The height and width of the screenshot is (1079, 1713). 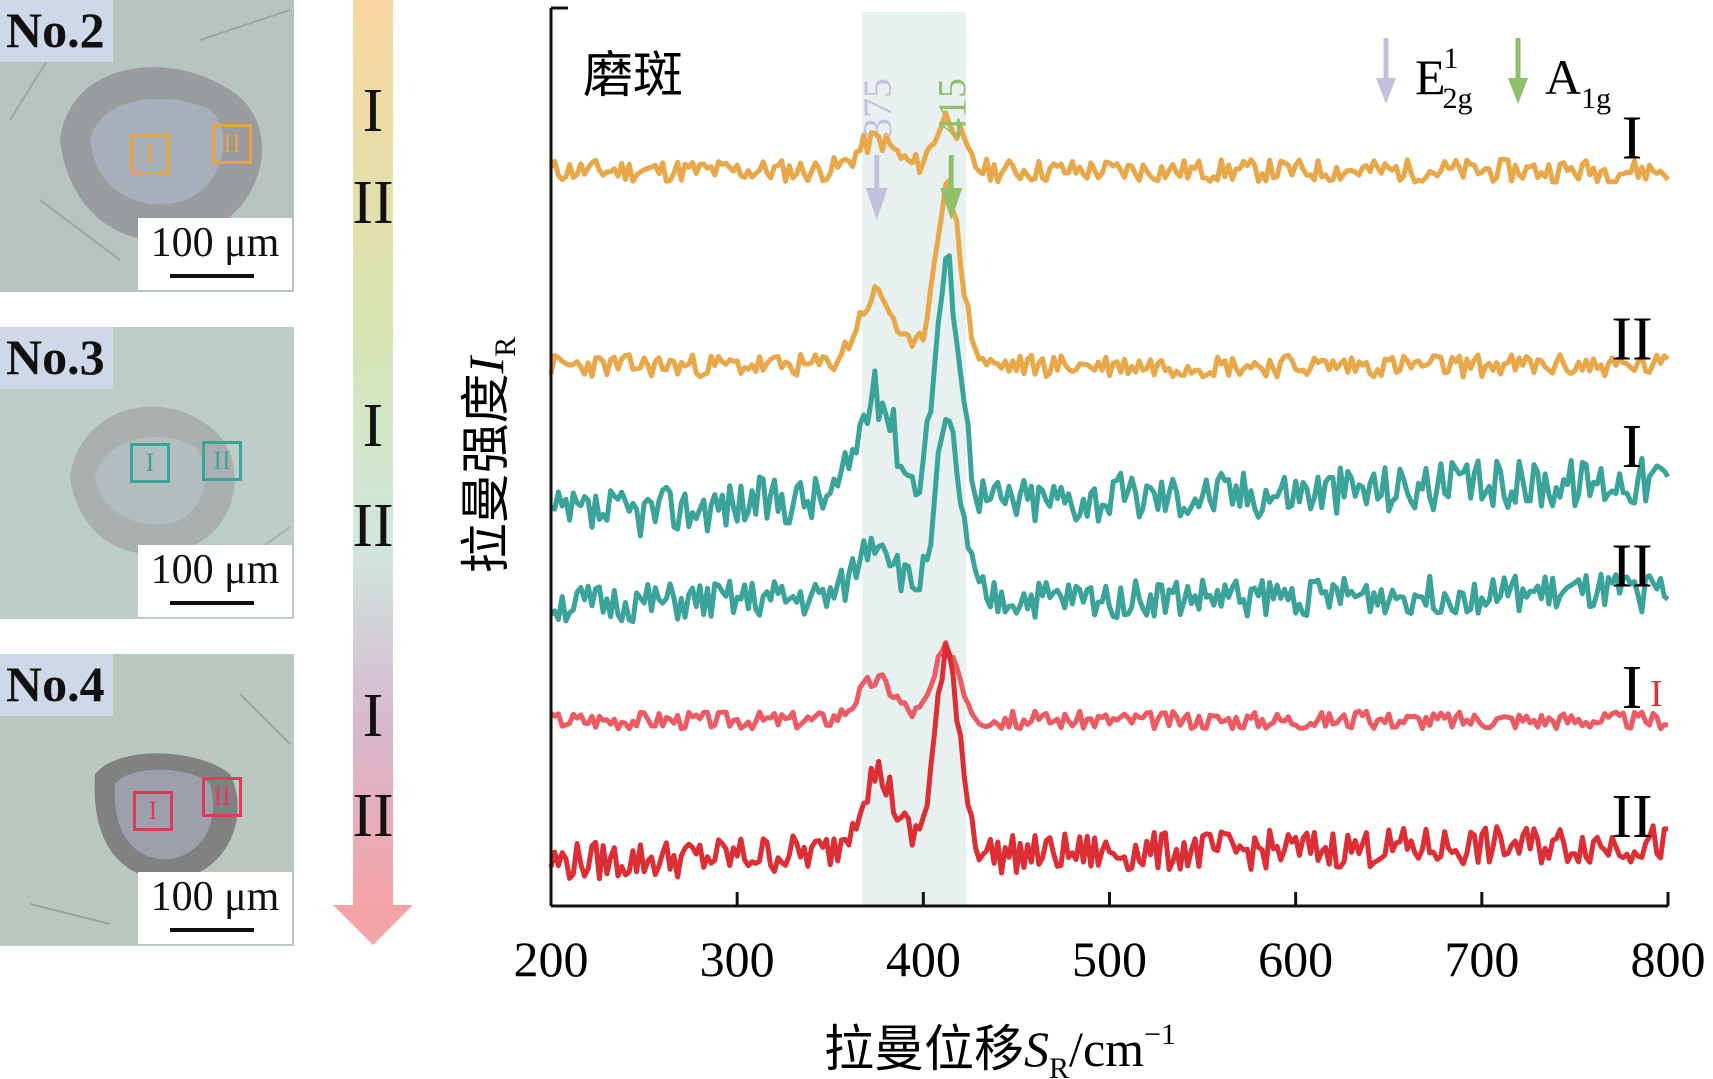 I want to click on sample-label: No.4, so click(x=56, y=685).